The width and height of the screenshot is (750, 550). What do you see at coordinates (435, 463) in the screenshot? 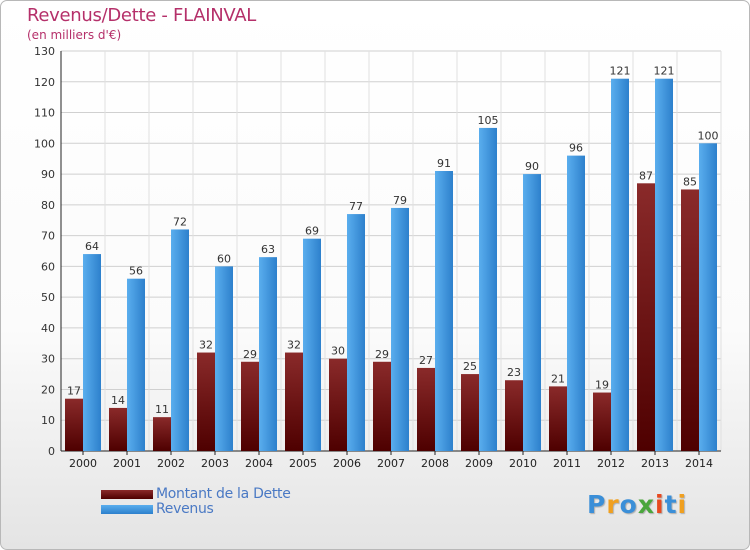
I see `x-tick-label: 2008` at bounding box center [435, 463].